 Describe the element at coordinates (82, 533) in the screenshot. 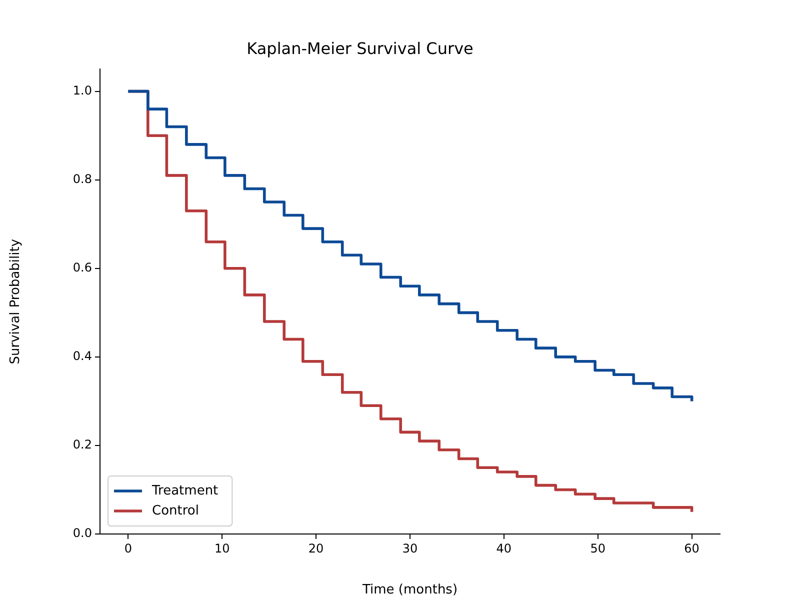

I see `y-tick-label: 0.0` at that location.